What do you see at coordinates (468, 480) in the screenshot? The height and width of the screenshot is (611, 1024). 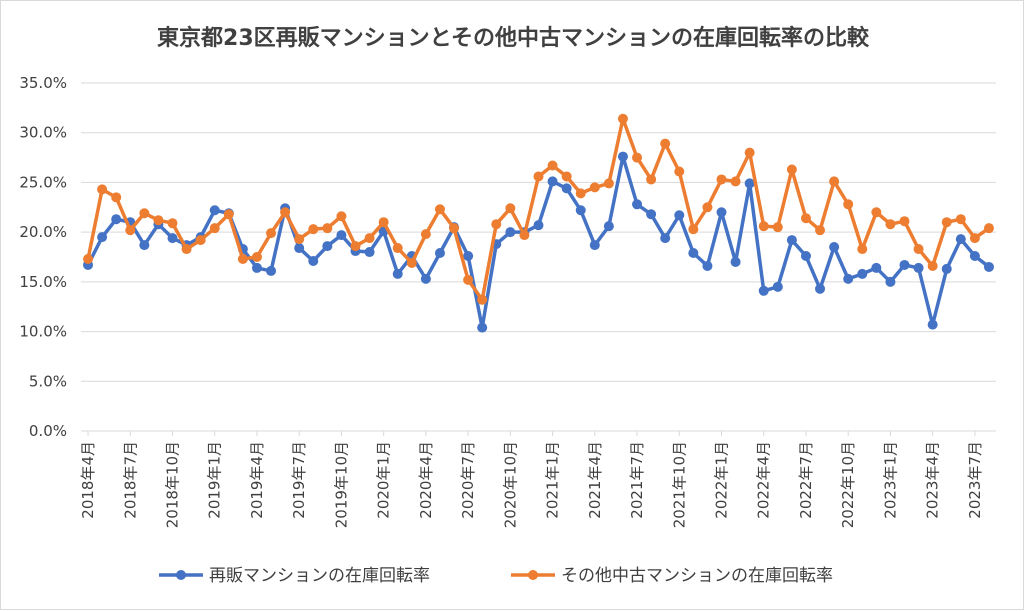 I see `x-tick-label: 2020年7月` at bounding box center [468, 480].